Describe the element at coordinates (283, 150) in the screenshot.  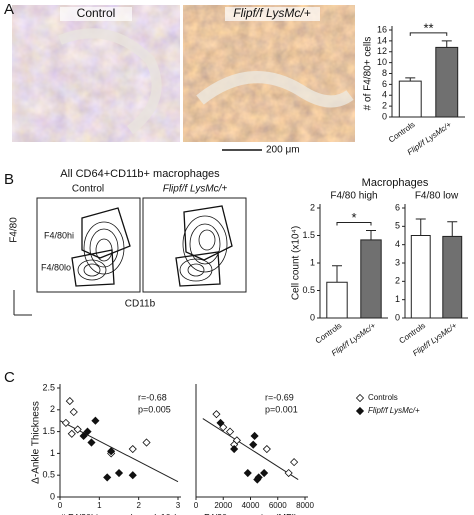
I see `scale-bar-label: 200 μm` at that location.